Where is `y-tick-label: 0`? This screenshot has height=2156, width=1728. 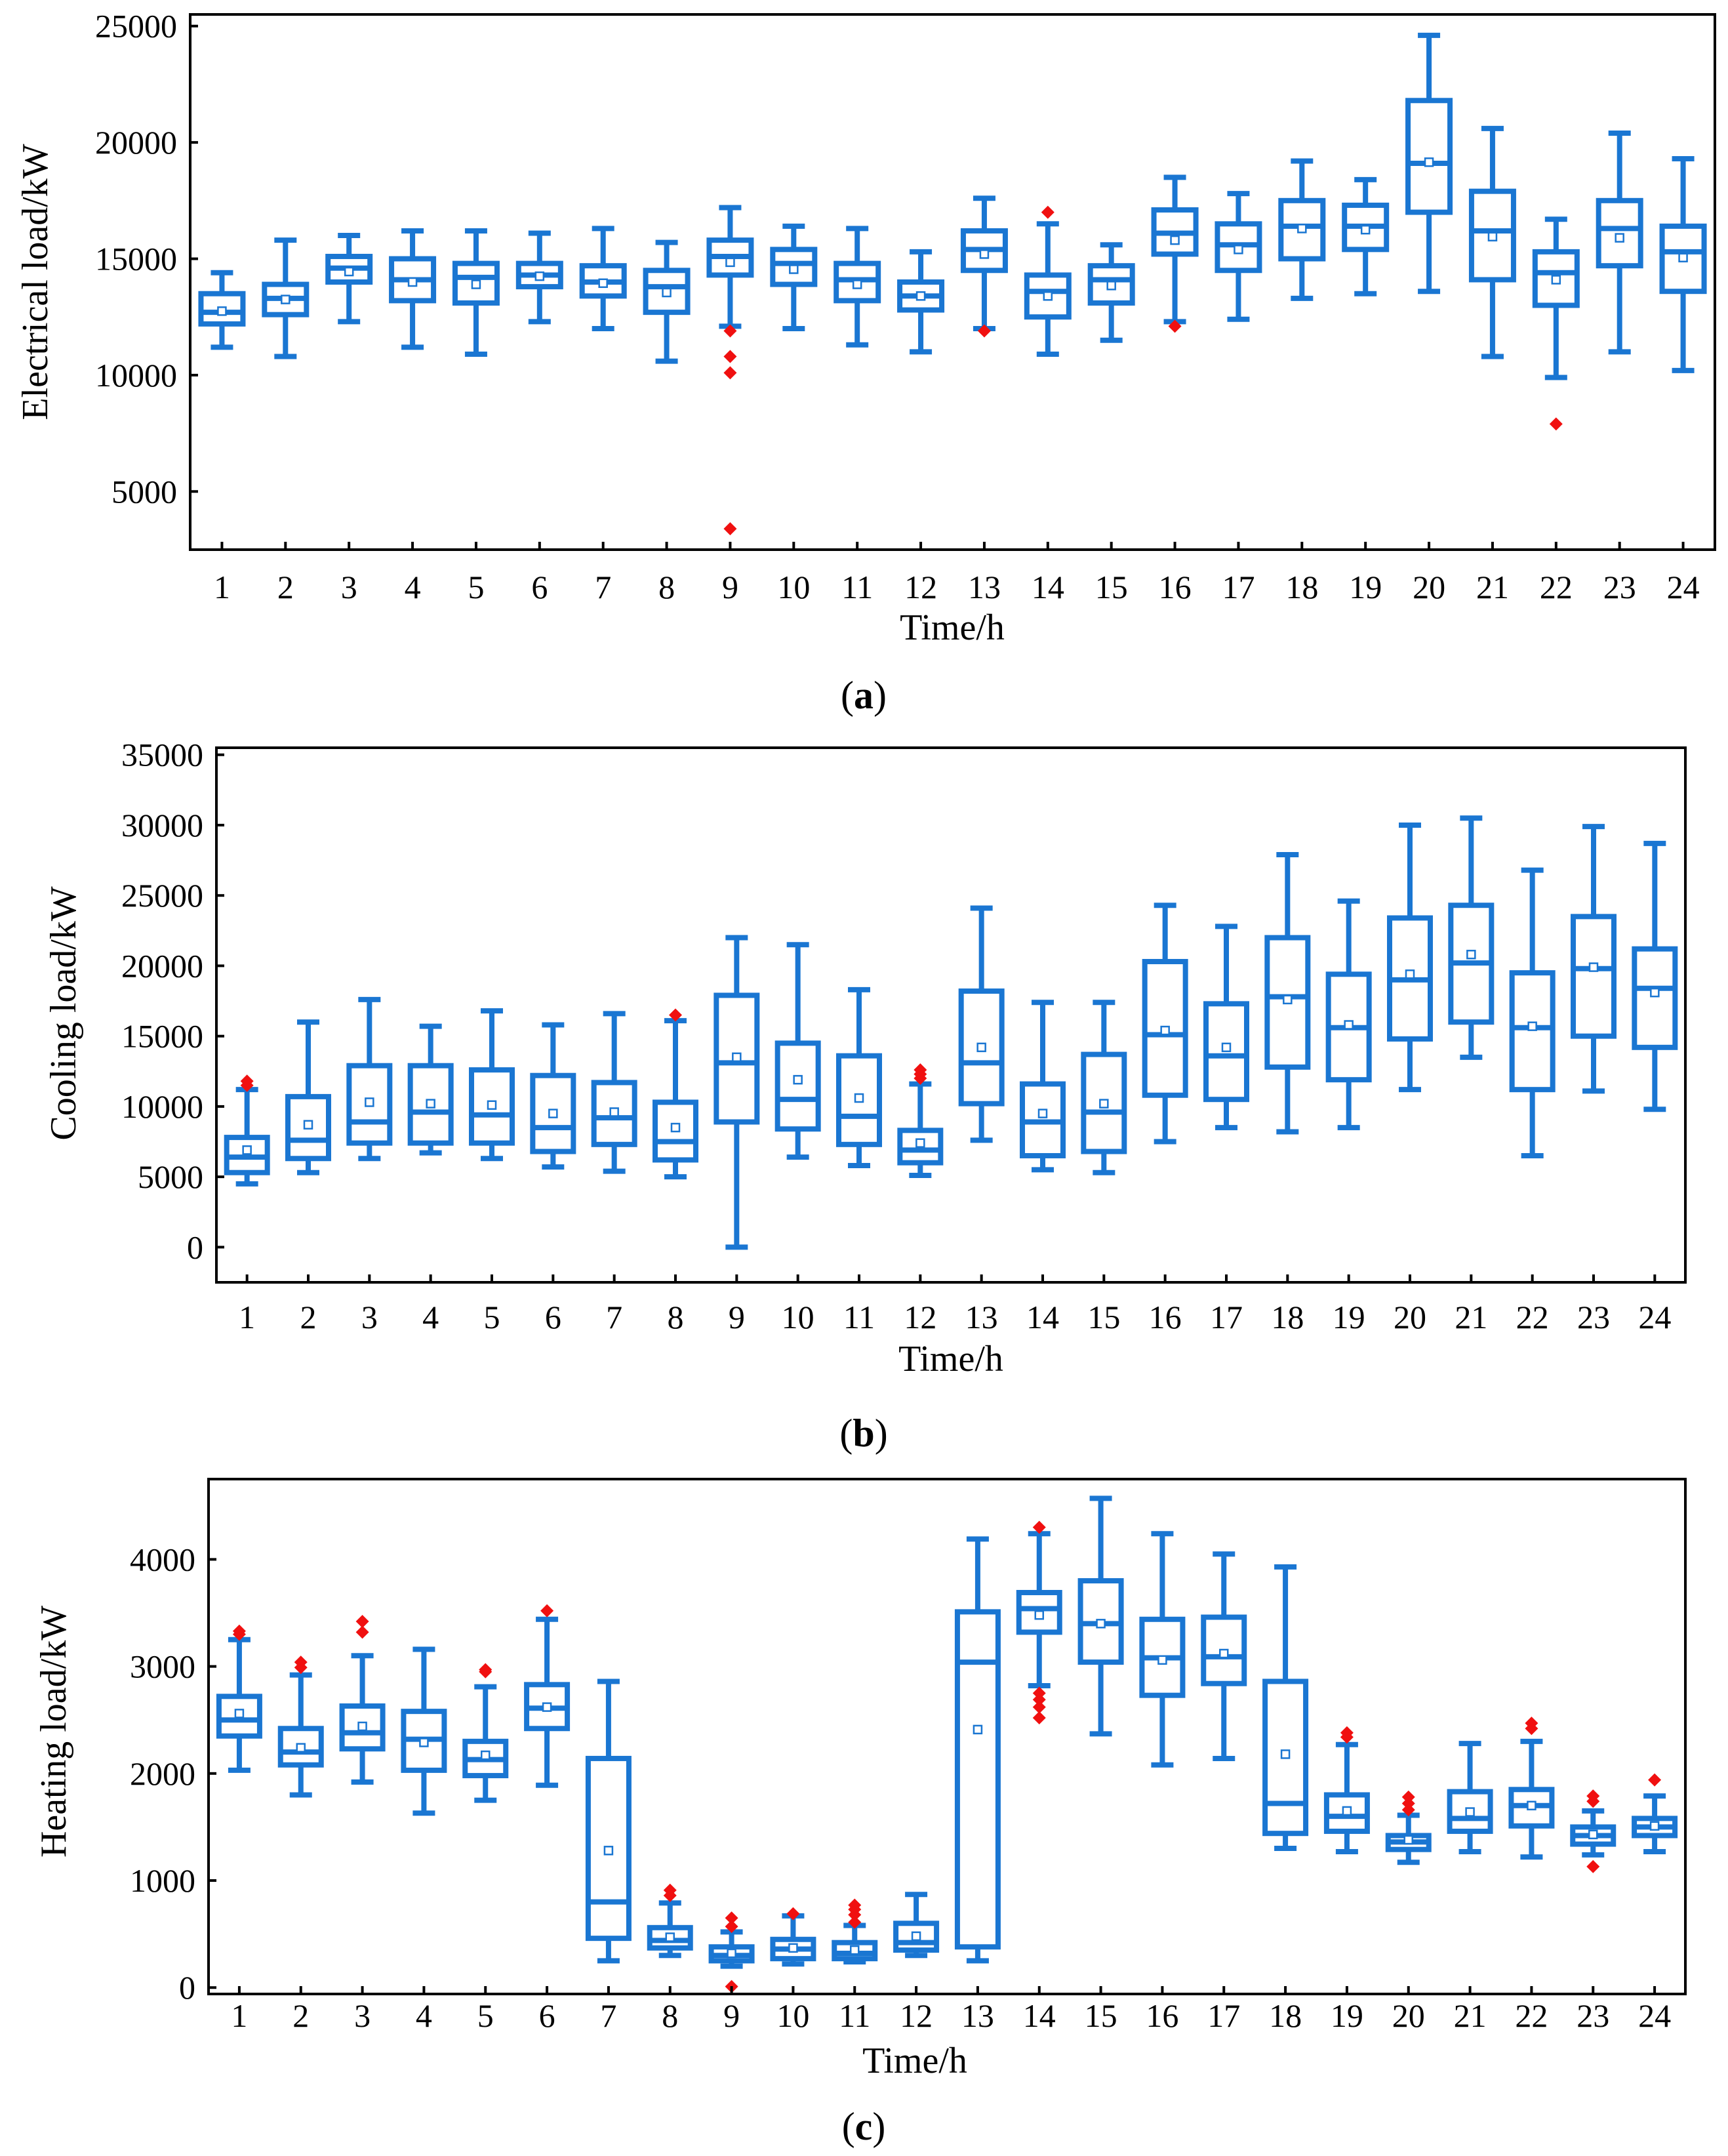
y-tick-label: 0 is located at coordinates (187, 1987).